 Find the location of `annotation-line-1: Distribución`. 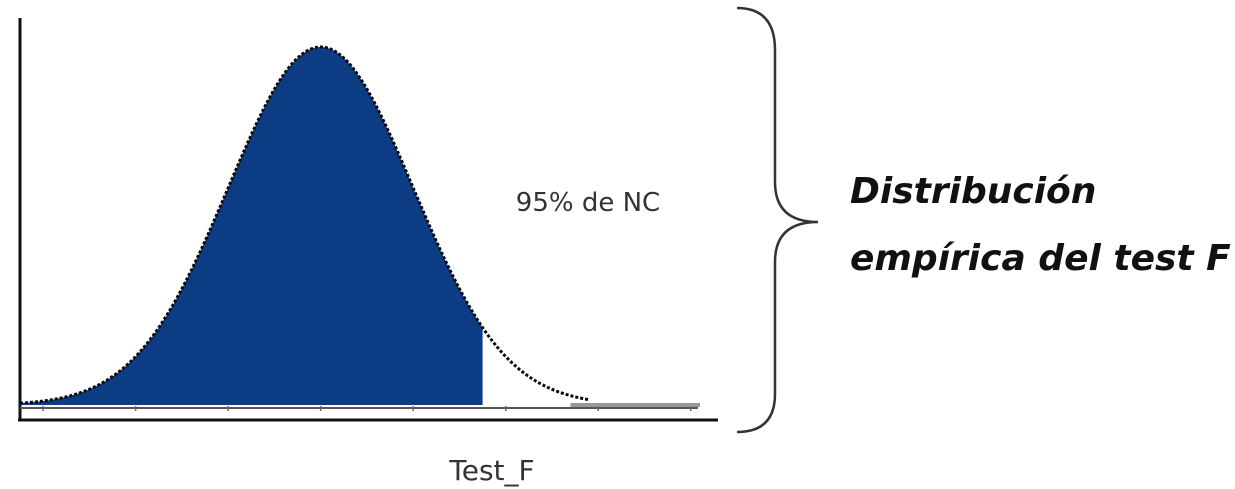

annotation-line-1: Distribución is located at coordinates (973, 191).